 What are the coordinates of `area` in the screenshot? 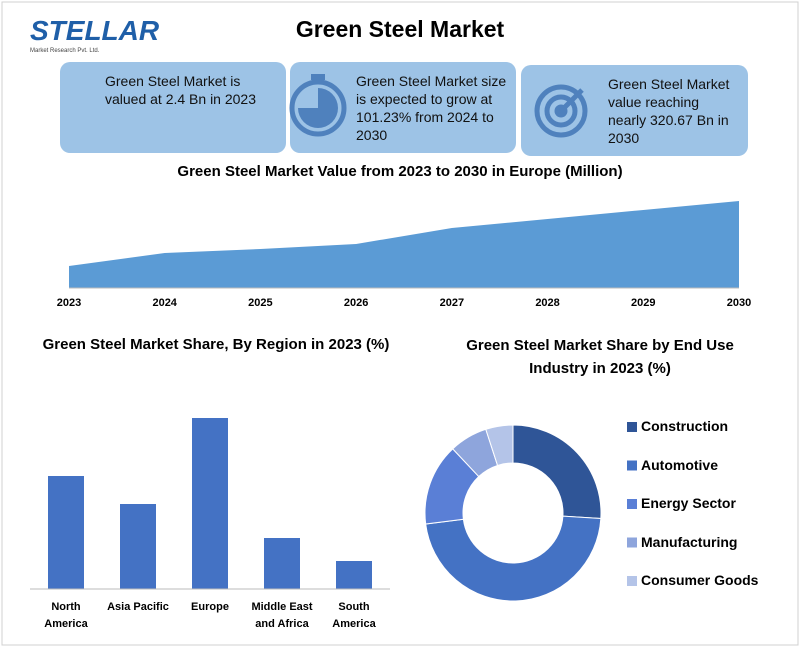 It's located at (404, 244).